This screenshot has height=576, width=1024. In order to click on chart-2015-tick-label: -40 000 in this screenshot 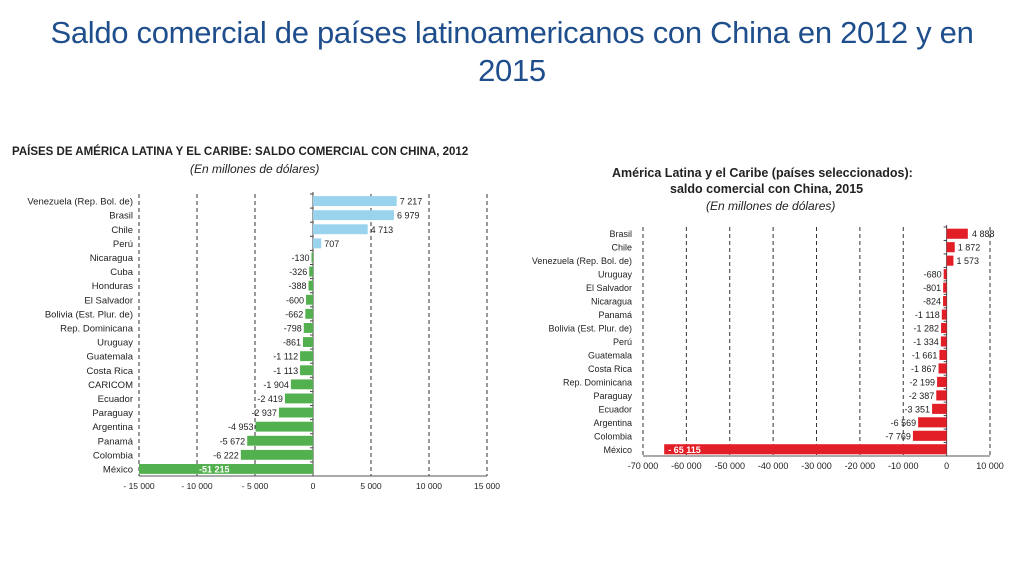, I will do `click(773, 466)`.